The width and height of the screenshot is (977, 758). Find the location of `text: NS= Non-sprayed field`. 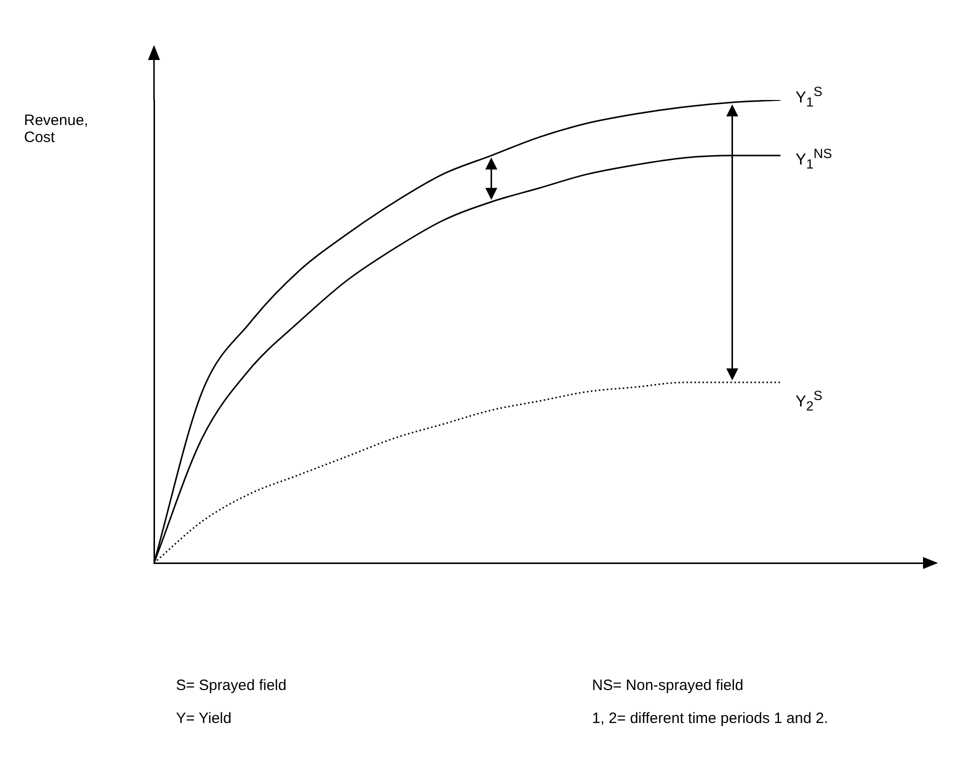

text: NS= Non-sprayed field is located at coordinates (668, 685).